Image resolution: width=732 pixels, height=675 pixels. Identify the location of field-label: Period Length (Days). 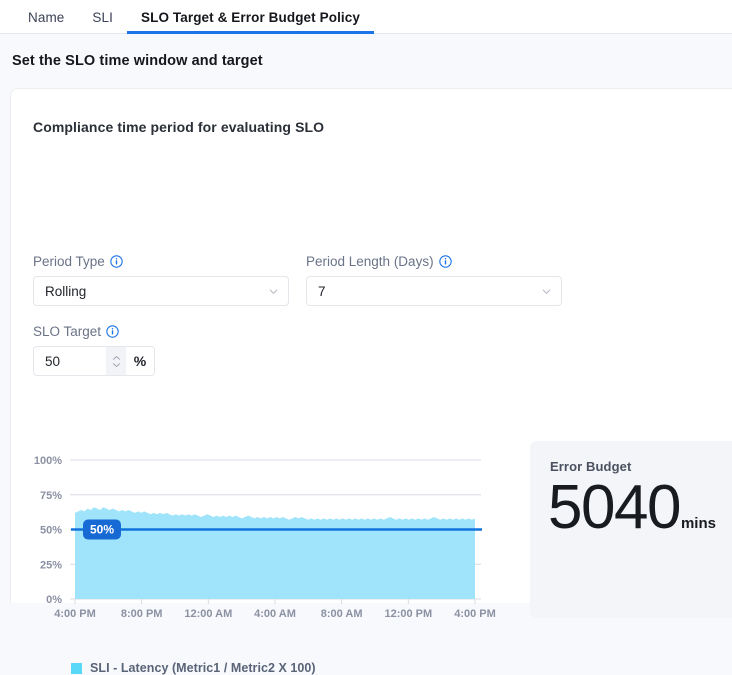
(370, 261).